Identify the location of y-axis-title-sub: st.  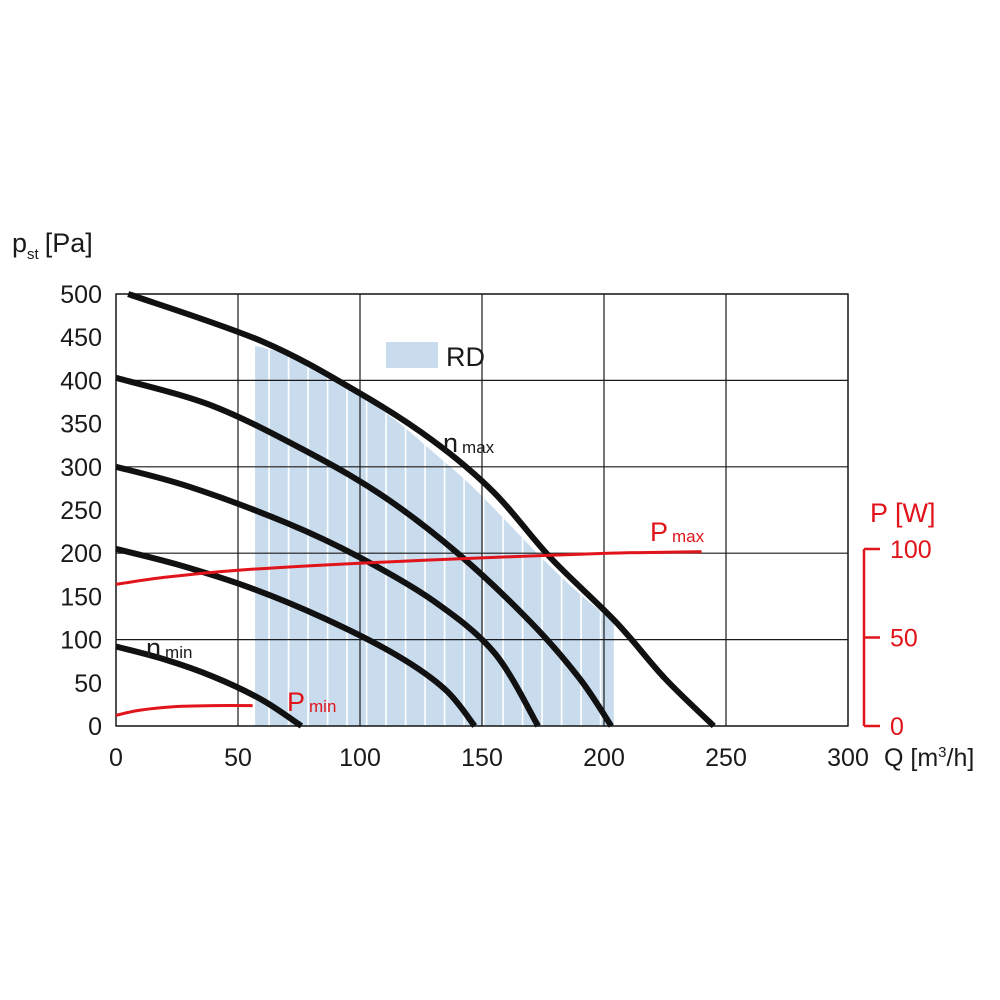
(33, 254).